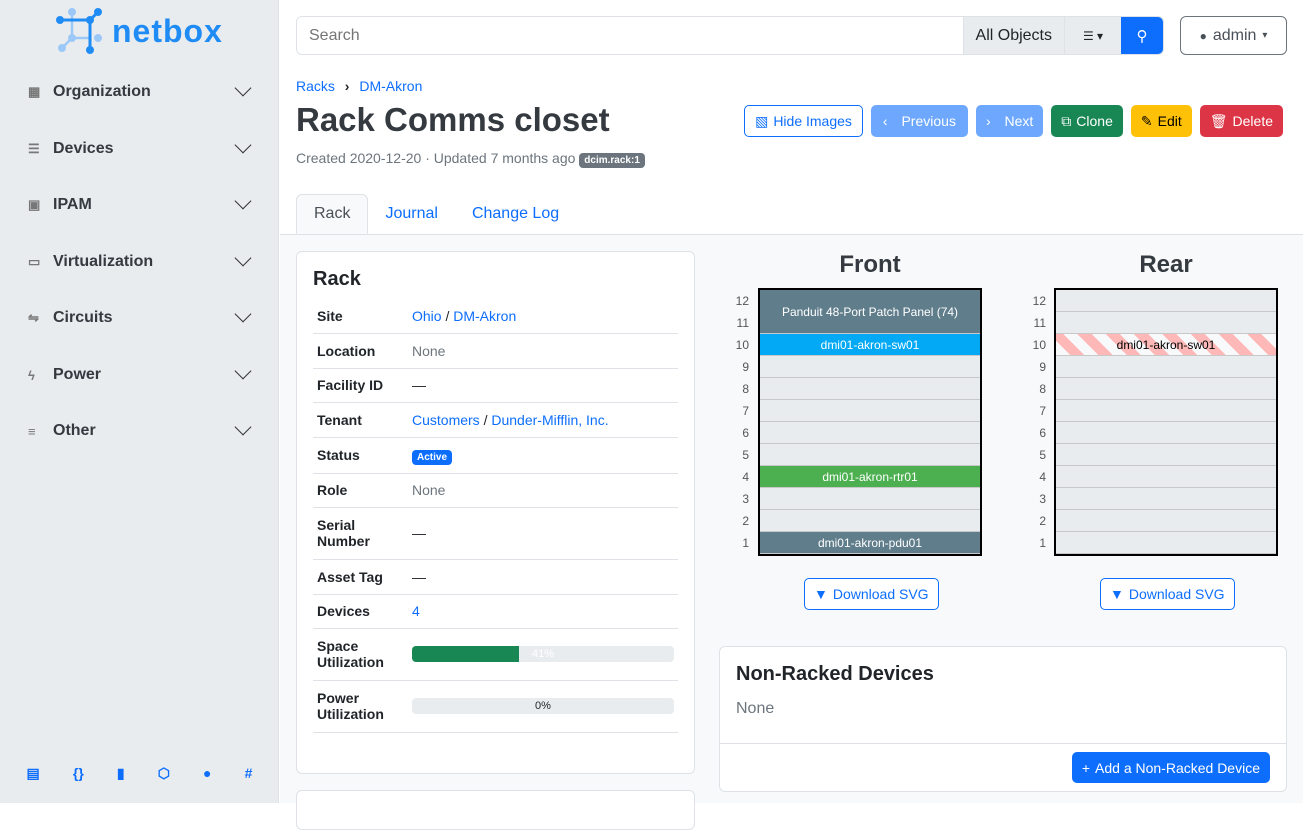 The height and width of the screenshot is (830, 1303). What do you see at coordinates (1066, 120) in the screenshot?
I see `copy-icon: ⧉` at bounding box center [1066, 120].